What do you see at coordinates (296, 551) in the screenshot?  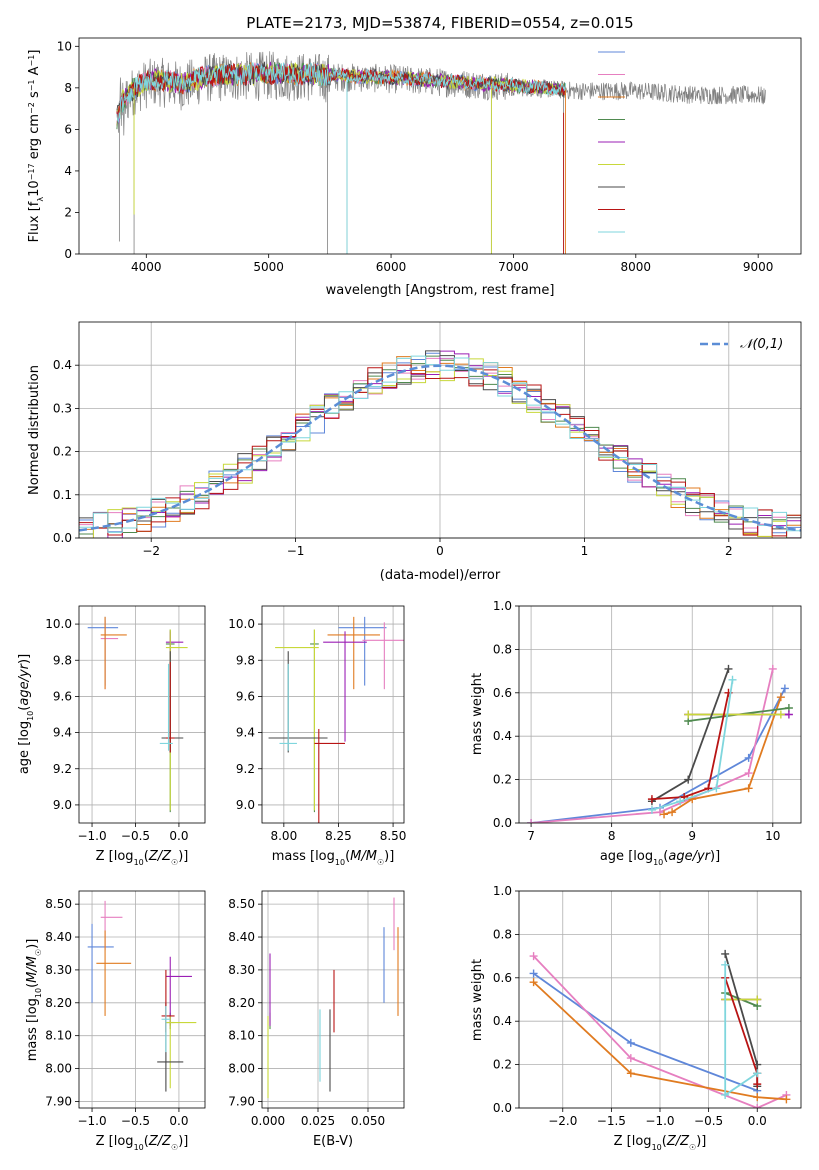 I see `x-tick-label: −1` at bounding box center [296, 551].